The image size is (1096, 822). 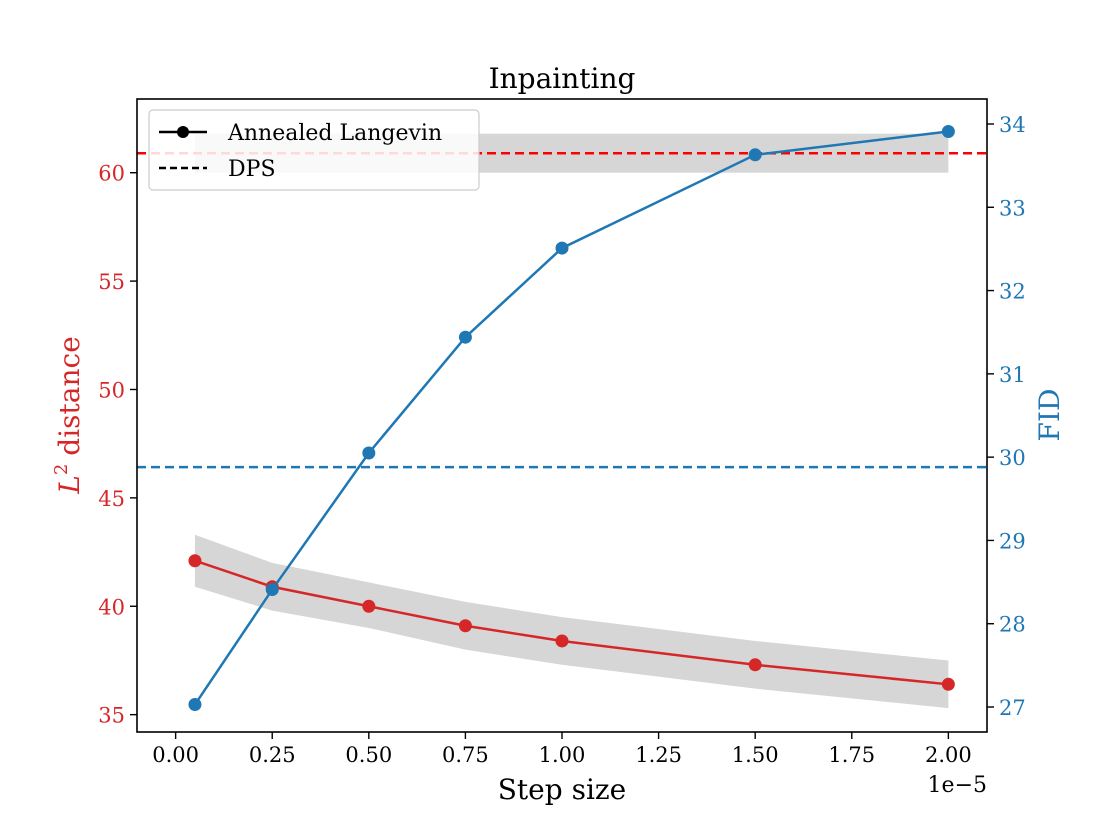 What do you see at coordinates (851, 755) in the screenshot?
I see `x-tick-label-7: 1.75` at bounding box center [851, 755].